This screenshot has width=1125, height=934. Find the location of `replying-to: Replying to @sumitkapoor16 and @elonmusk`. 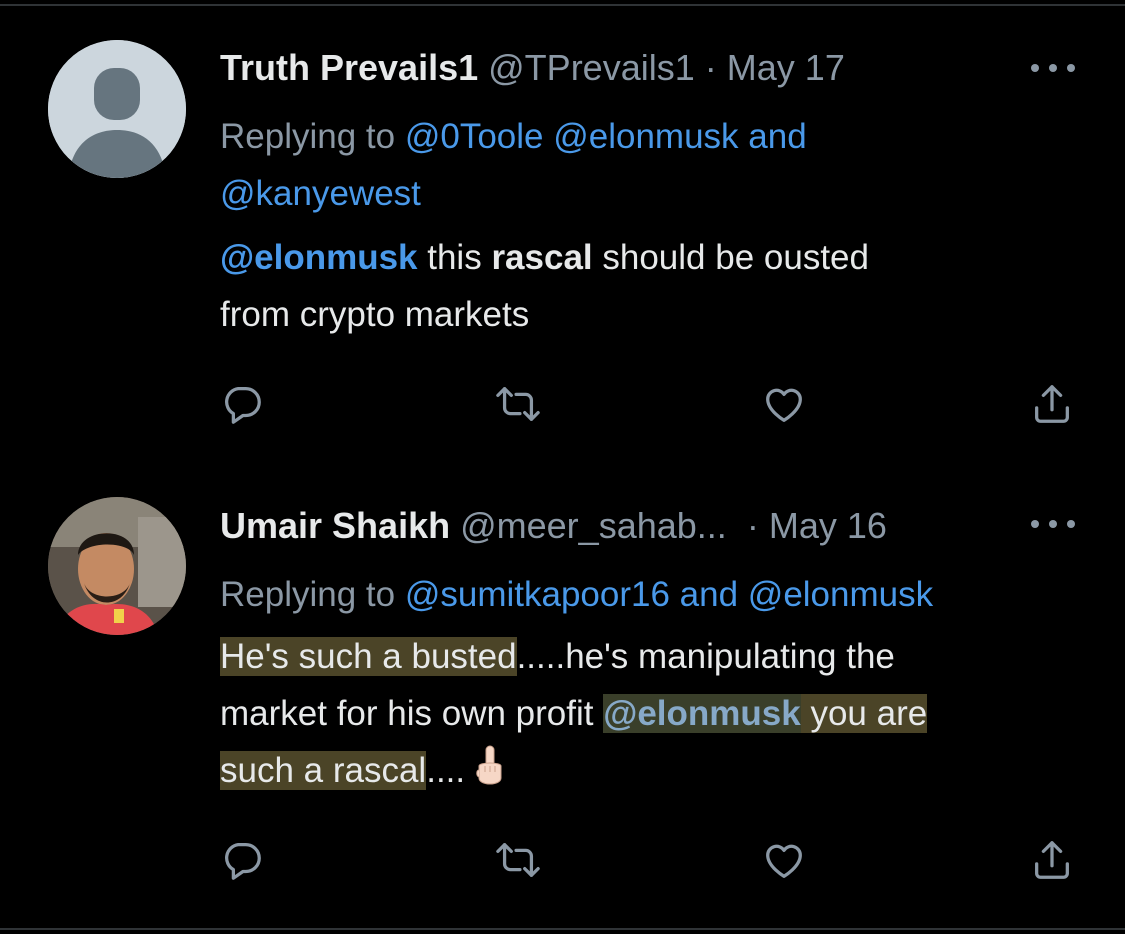

replying-to: Replying to @sumitkapoor16 and @elonmusk is located at coordinates (577, 594).